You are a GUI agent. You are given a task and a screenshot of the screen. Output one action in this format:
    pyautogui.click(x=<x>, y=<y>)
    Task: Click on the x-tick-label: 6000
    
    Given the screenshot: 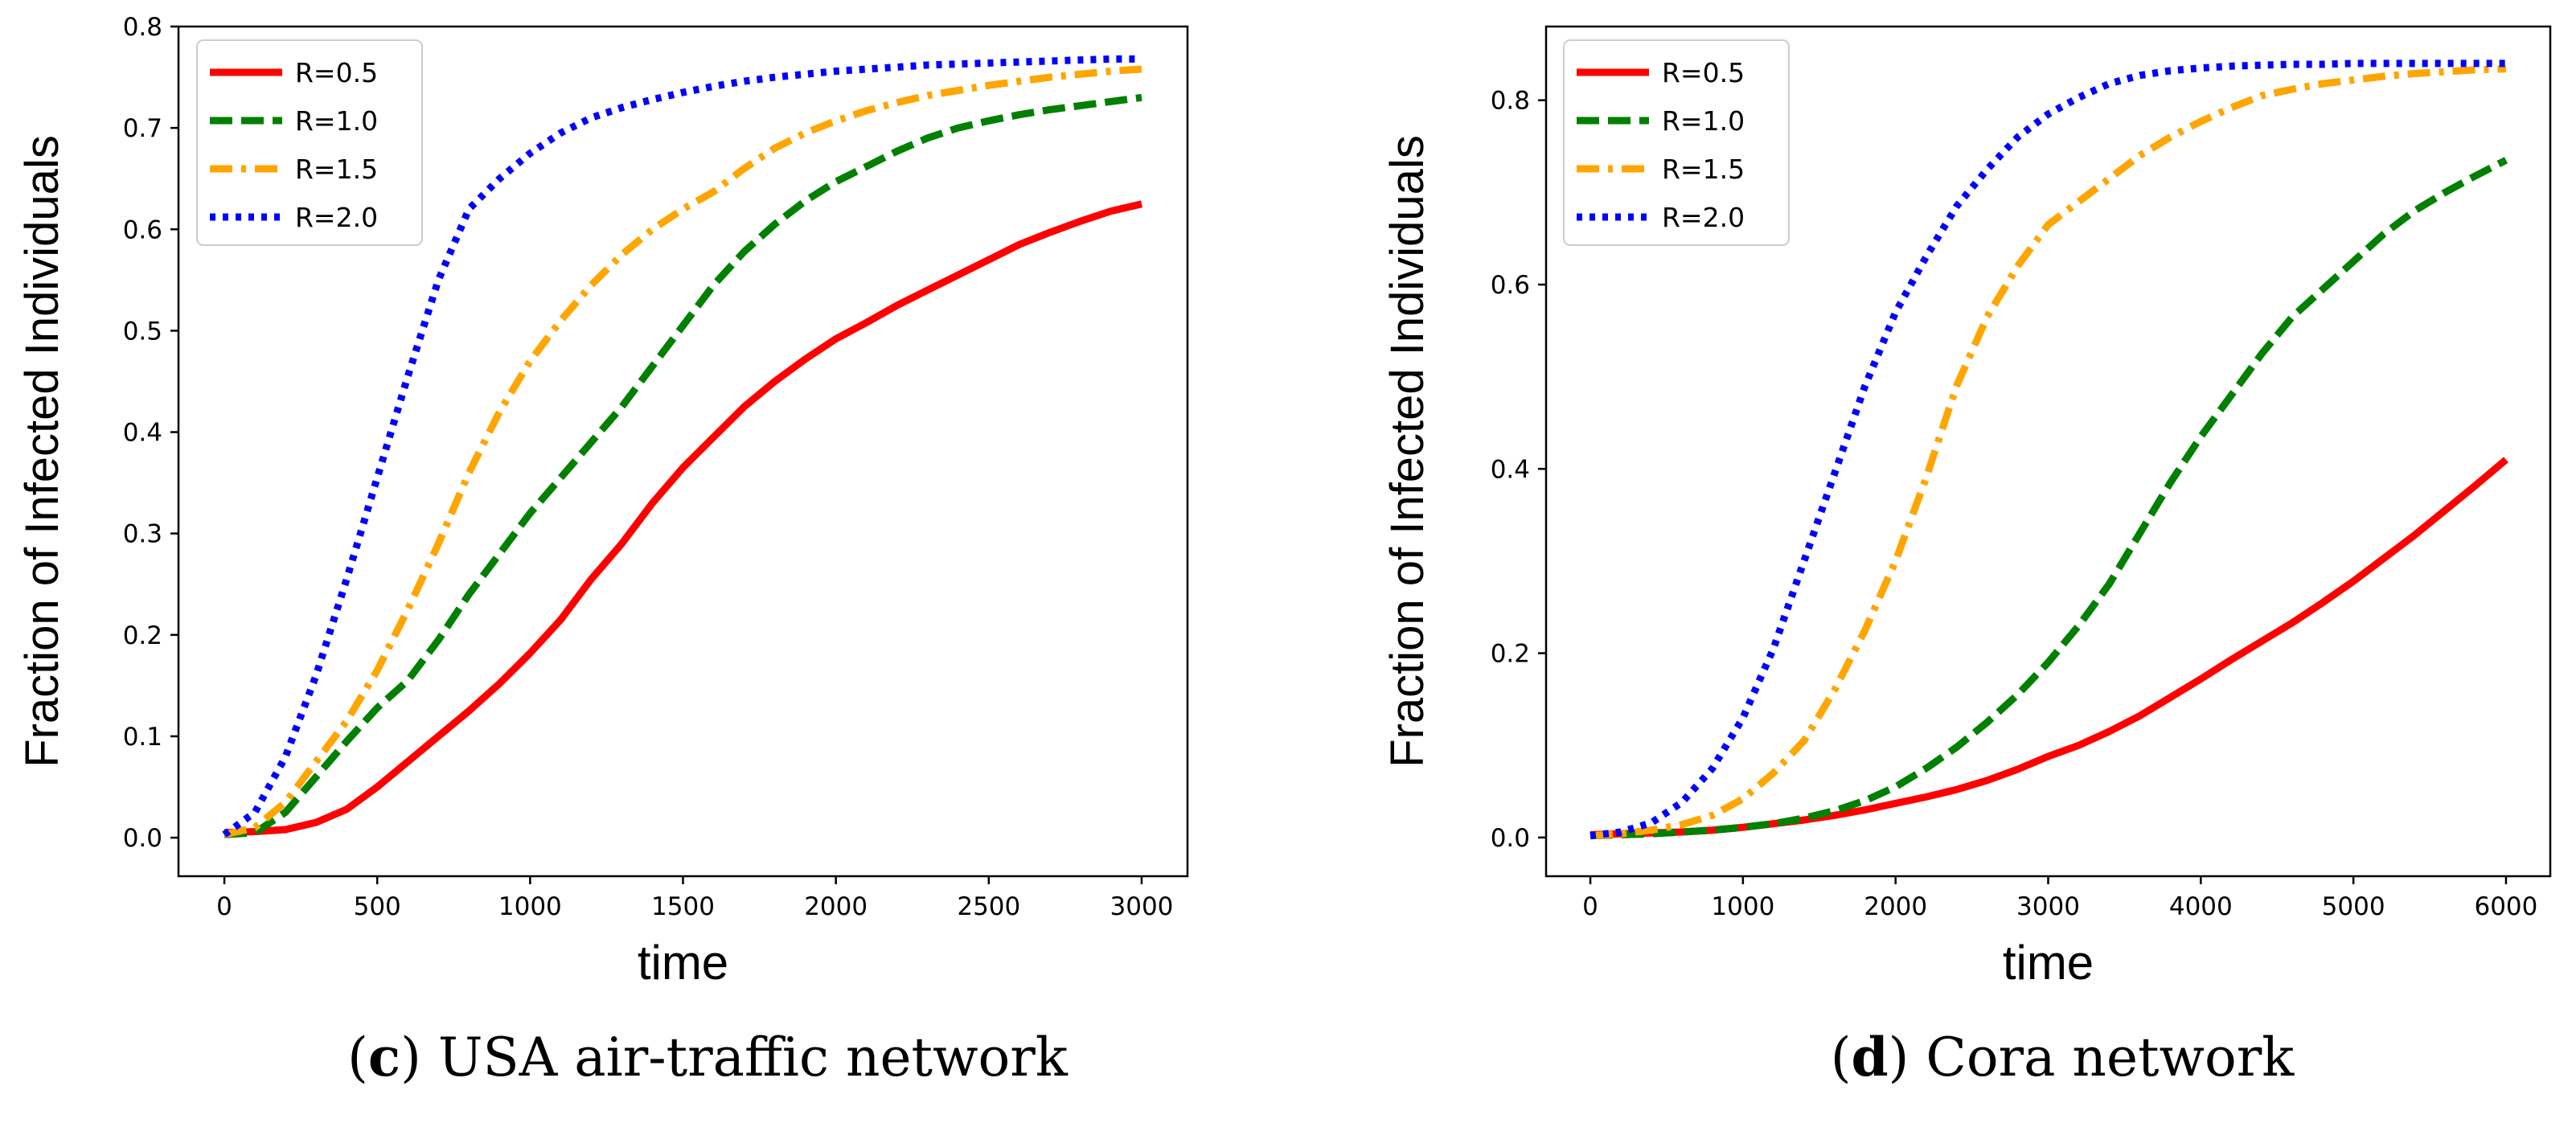 What is the action you would take?
    pyautogui.click(x=2505, y=906)
    